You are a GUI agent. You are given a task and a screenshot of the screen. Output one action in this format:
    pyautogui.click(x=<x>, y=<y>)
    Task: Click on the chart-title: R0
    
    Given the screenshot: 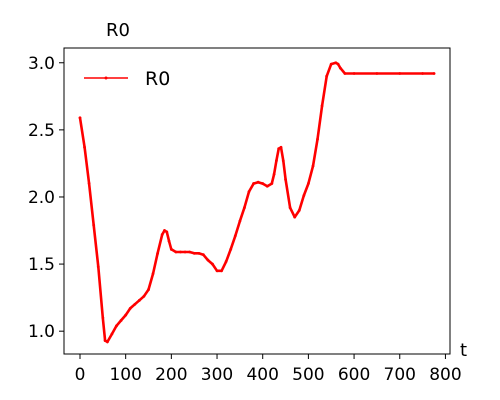 What is the action you would take?
    pyautogui.click(x=118, y=30)
    